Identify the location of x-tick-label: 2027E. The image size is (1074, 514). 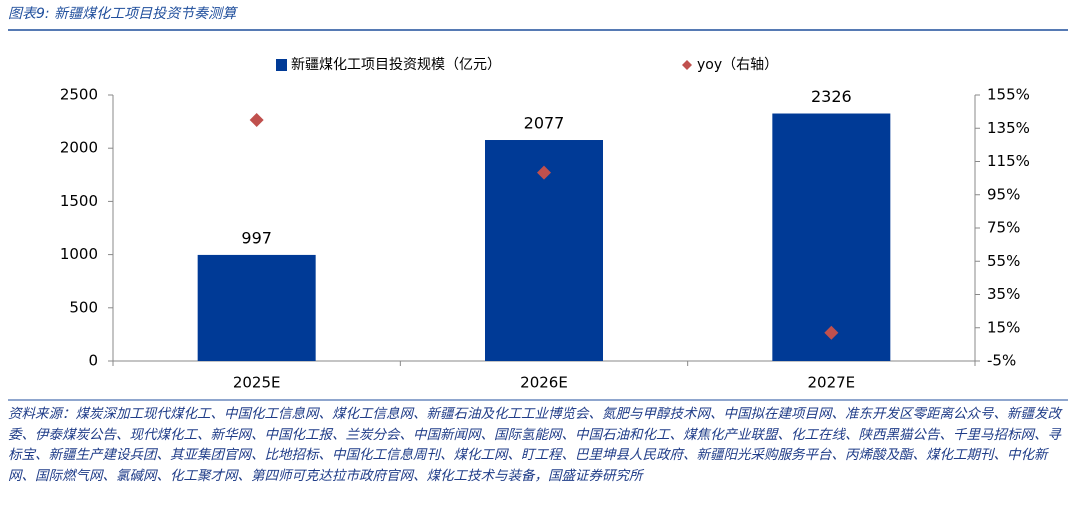
(832, 383).